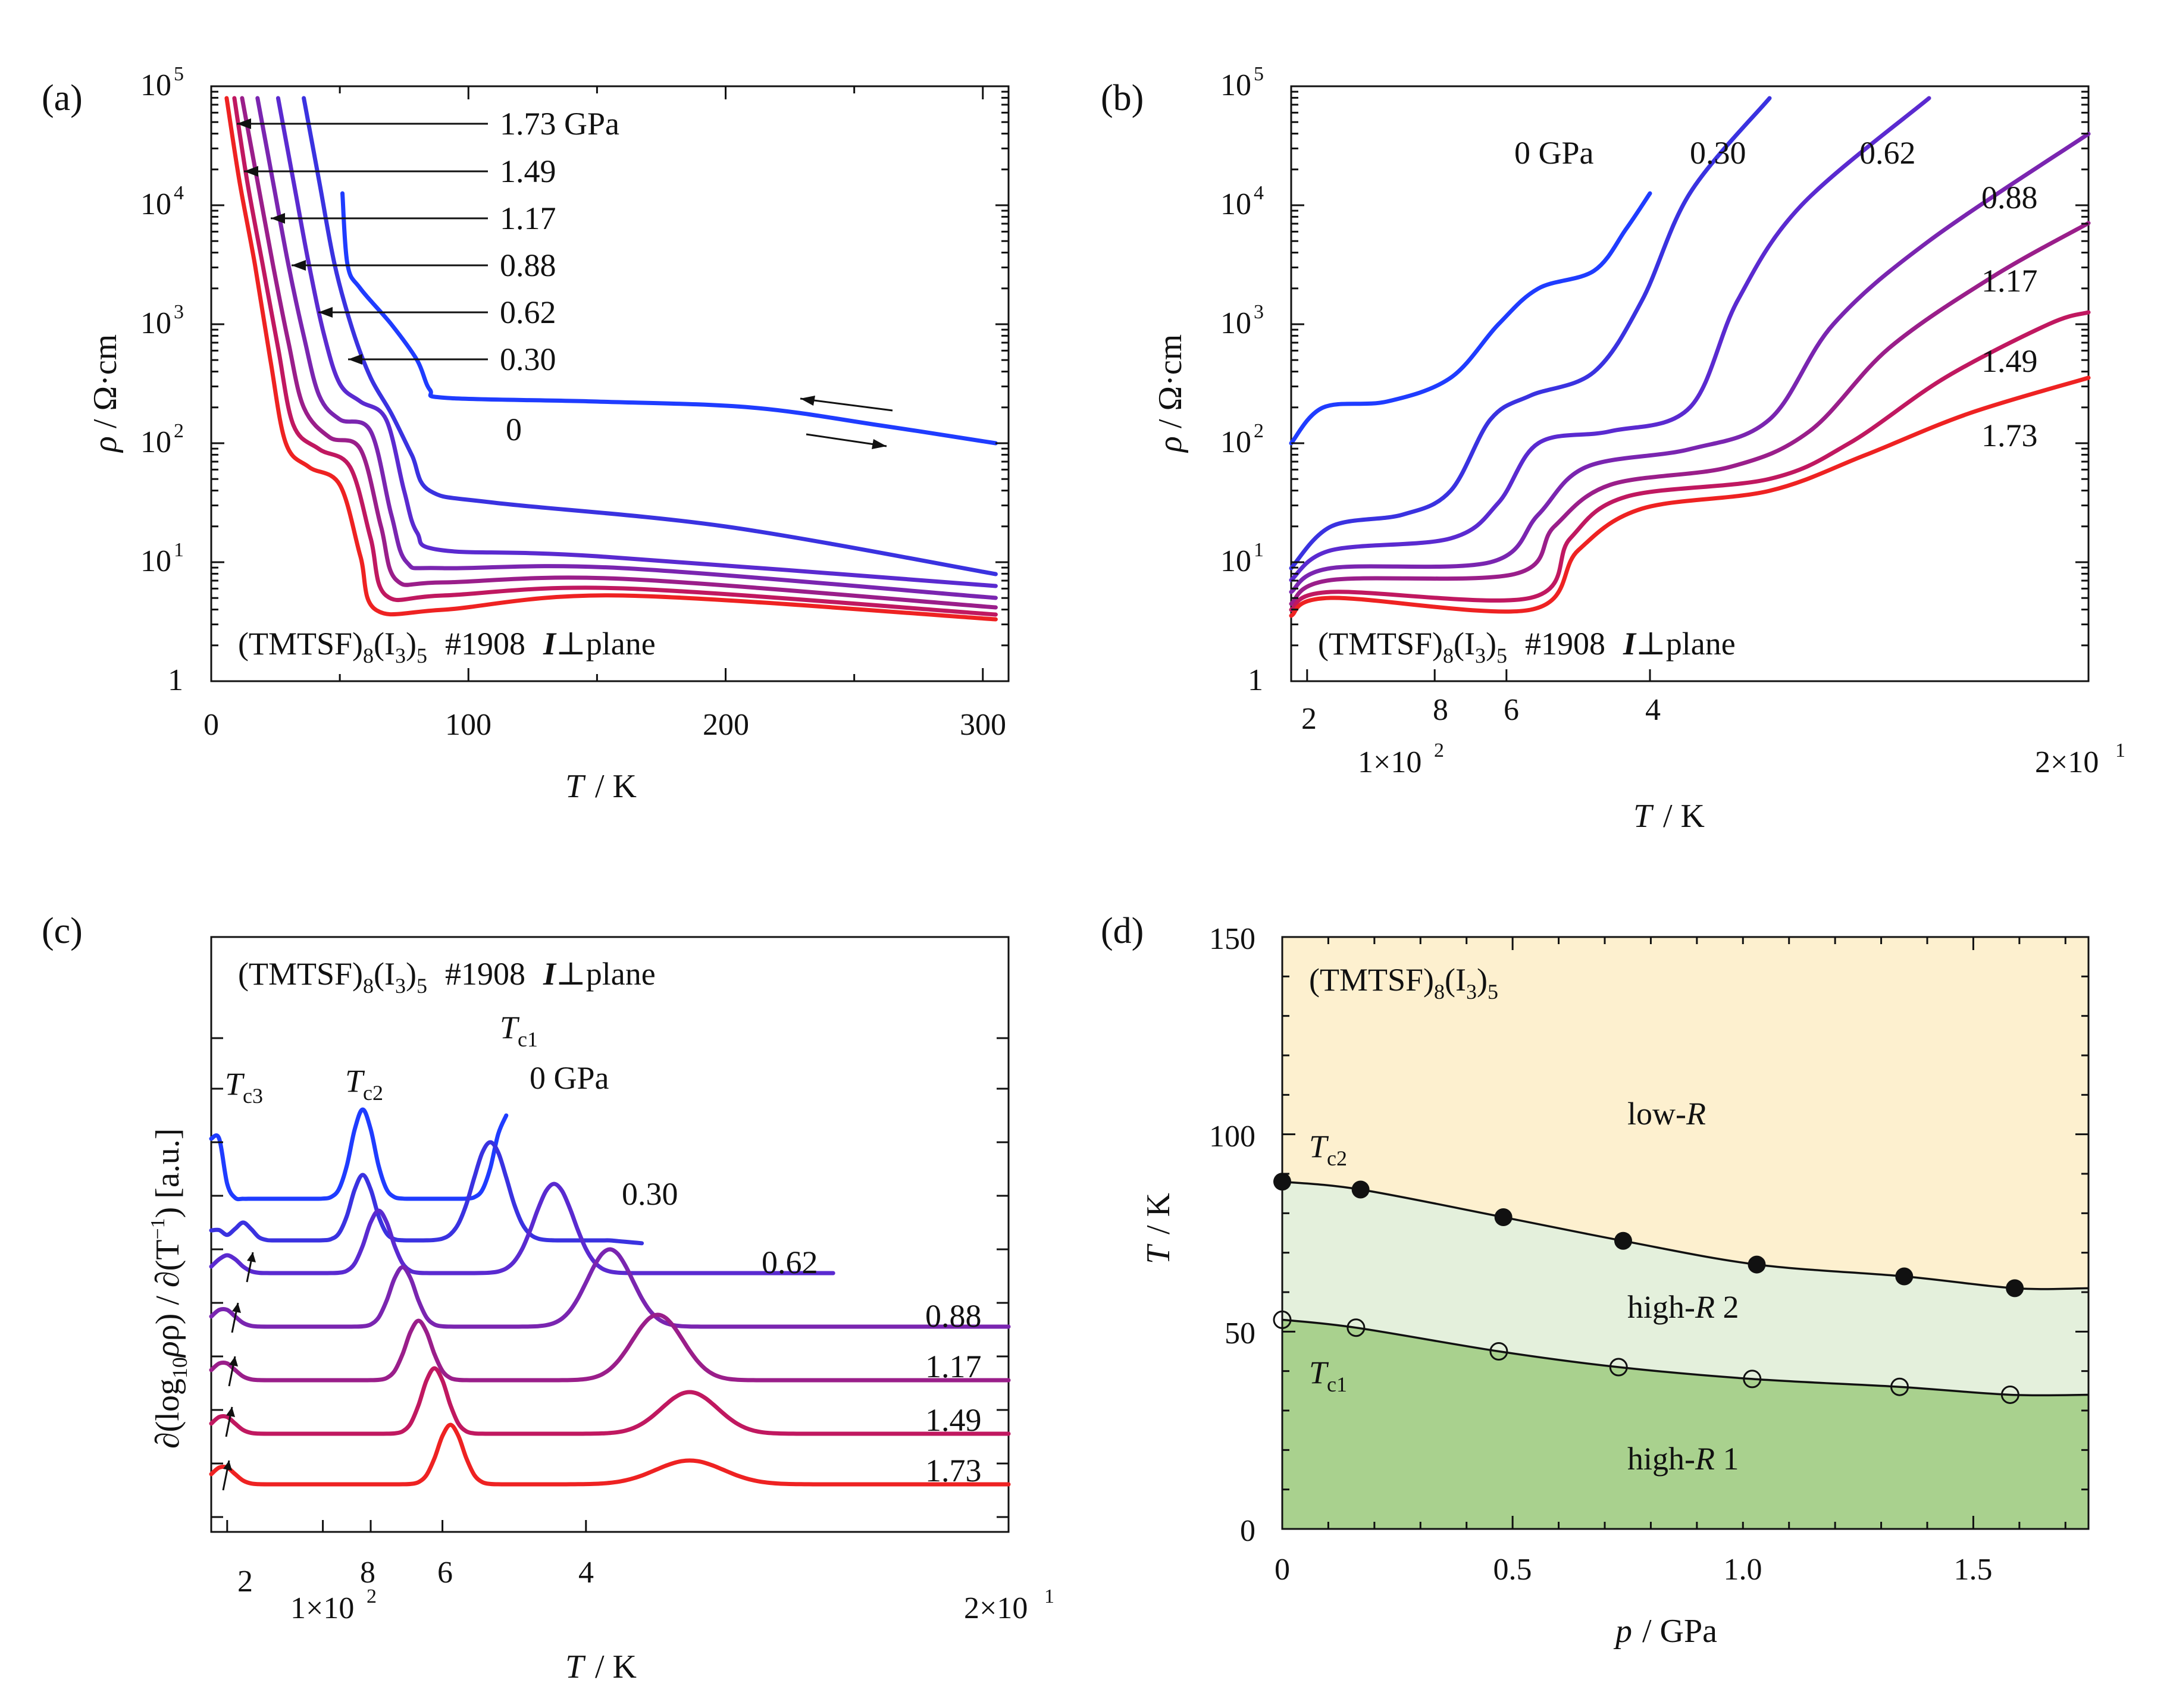 Image resolution: width=2170 pixels, height=1708 pixels. I want to click on d-region-lowR: low-R, so click(1666, 1114).